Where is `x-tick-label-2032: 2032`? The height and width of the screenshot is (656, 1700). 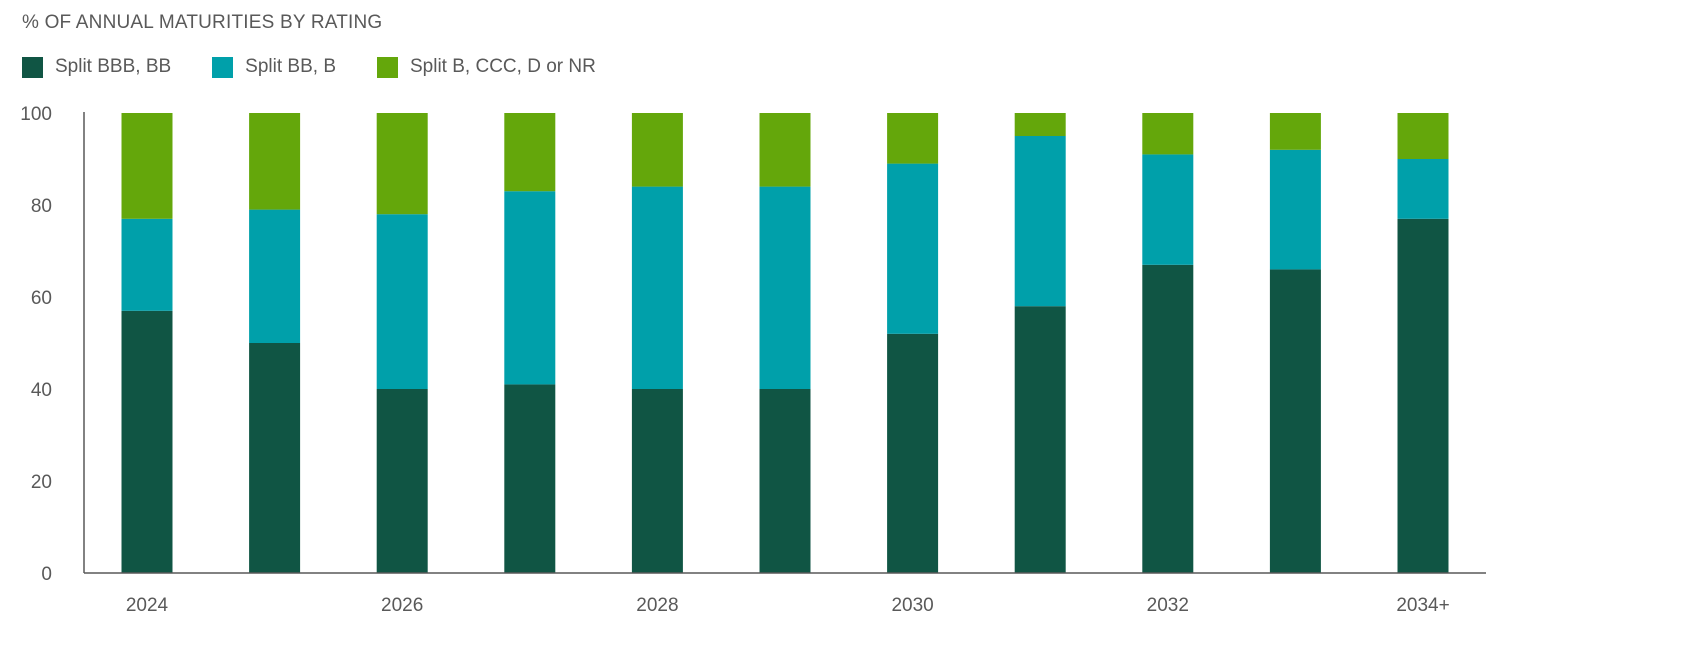
x-tick-label-2032: 2032 is located at coordinates (1168, 605).